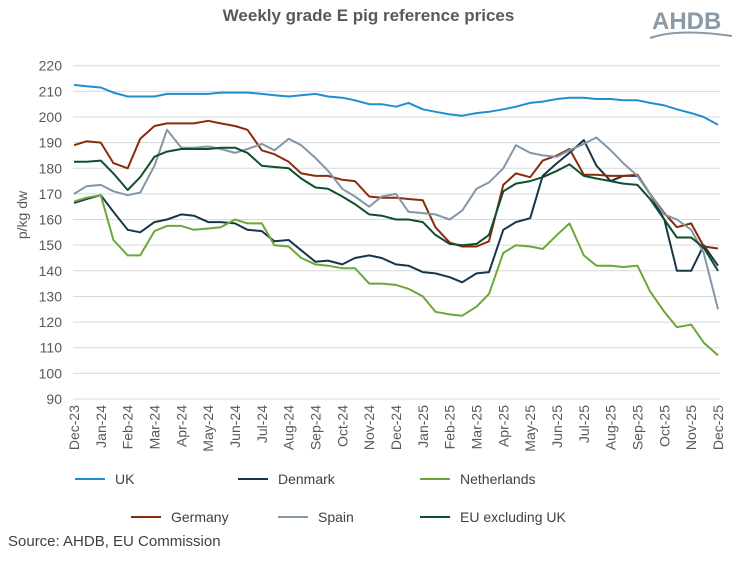 This screenshot has width=737, height=566. What do you see at coordinates (450, 427) in the screenshot?
I see `x-tick-label: Feb-25` at bounding box center [450, 427].